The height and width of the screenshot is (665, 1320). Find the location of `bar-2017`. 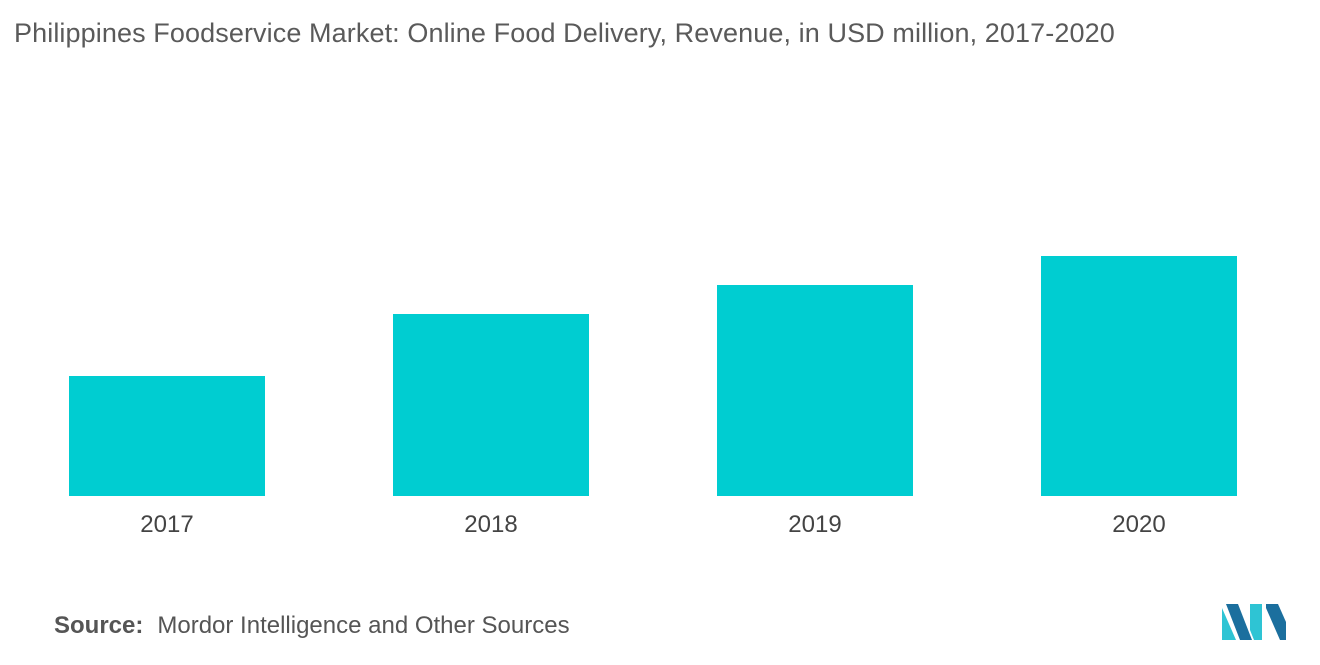

bar-2017 is located at coordinates (167, 436).